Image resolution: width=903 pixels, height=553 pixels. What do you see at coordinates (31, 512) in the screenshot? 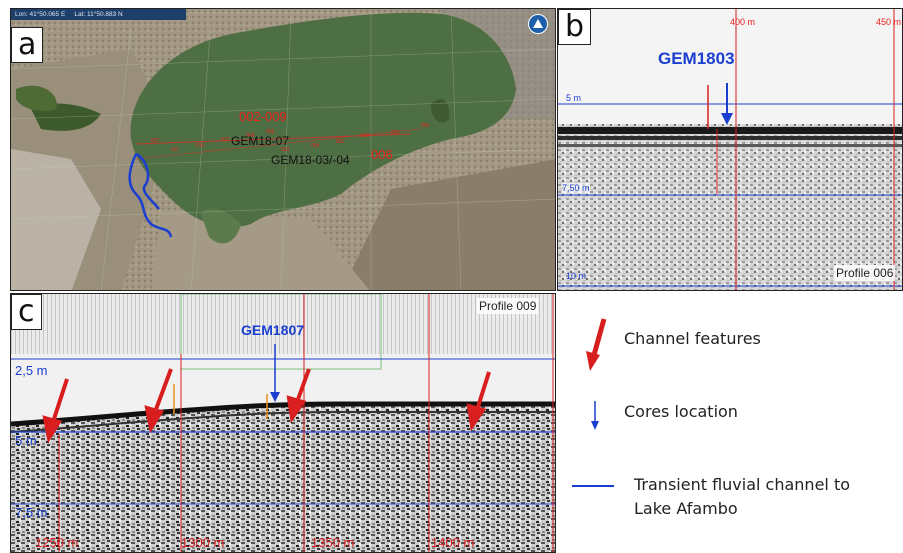
I see `depth-7-5m-c: 7,5 m` at bounding box center [31, 512].